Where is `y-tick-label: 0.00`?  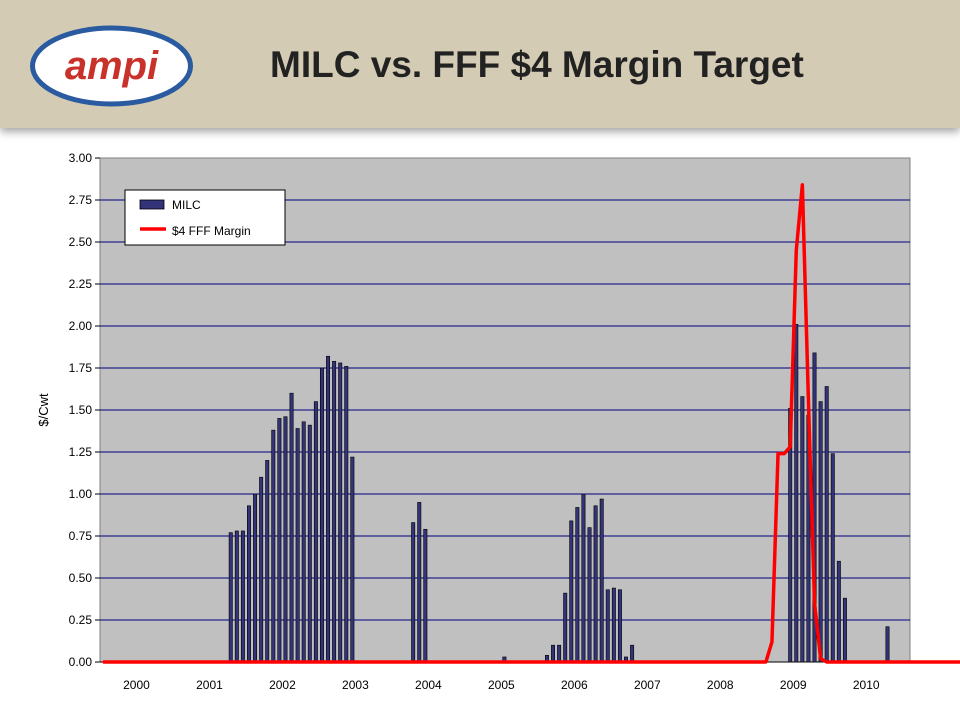
y-tick-label: 0.00 is located at coordinates (81, 662).